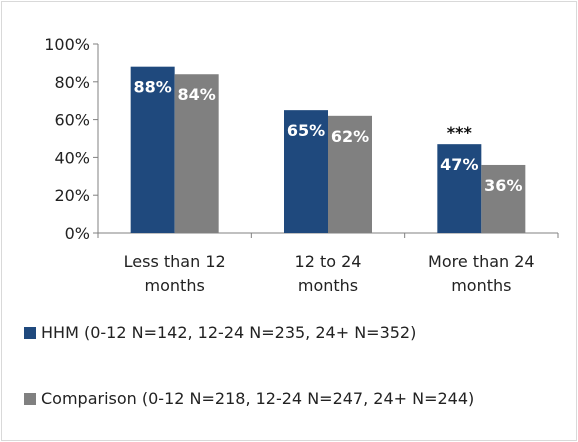  Describe the element at coordinates (459, 164) in the screenshot. I see `data-label: 47%` at that location.